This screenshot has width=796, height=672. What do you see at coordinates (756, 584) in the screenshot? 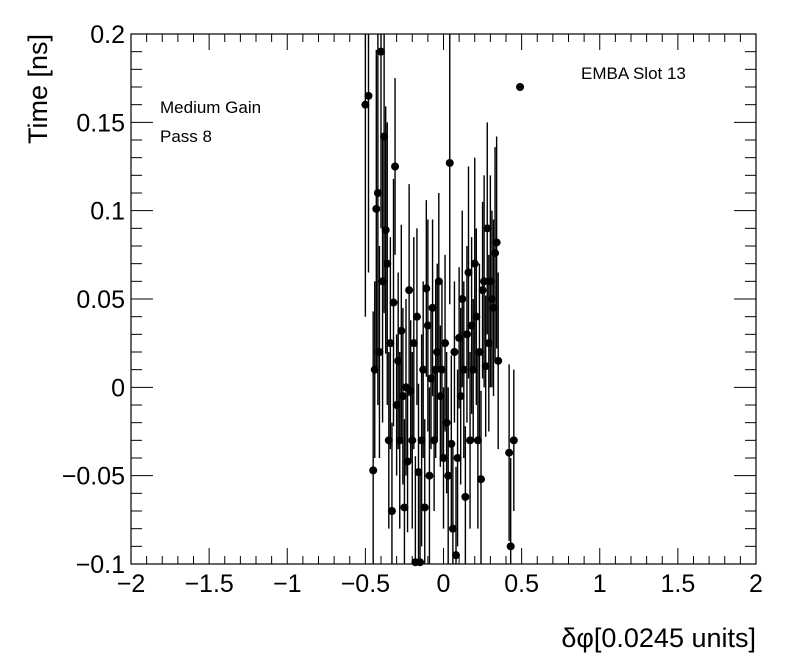
I see `x-tick-label: 2` at bounding box center [756, 584].